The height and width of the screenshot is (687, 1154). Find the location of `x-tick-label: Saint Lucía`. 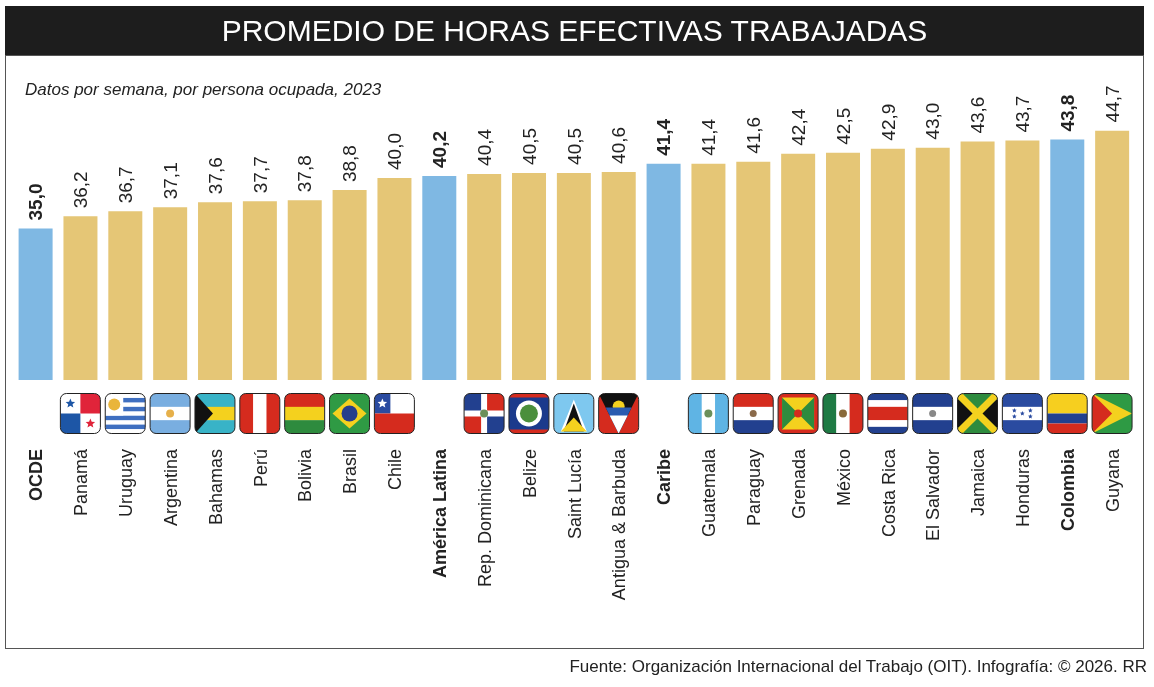

x-tick-label: Saint Lucía is located at coordinates (574, 494).